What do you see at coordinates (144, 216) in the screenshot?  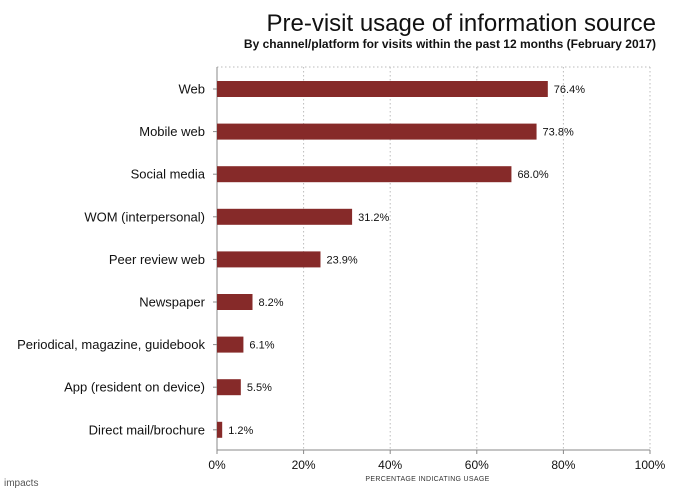 I see `category-label: WOM (interpersonal)` at bounding box center [144, 216].